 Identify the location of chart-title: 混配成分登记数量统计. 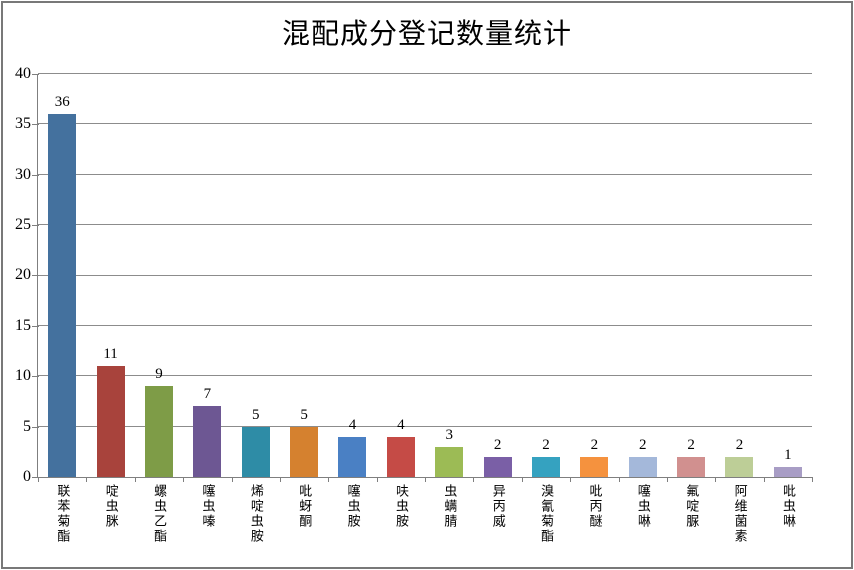
(426, 34).